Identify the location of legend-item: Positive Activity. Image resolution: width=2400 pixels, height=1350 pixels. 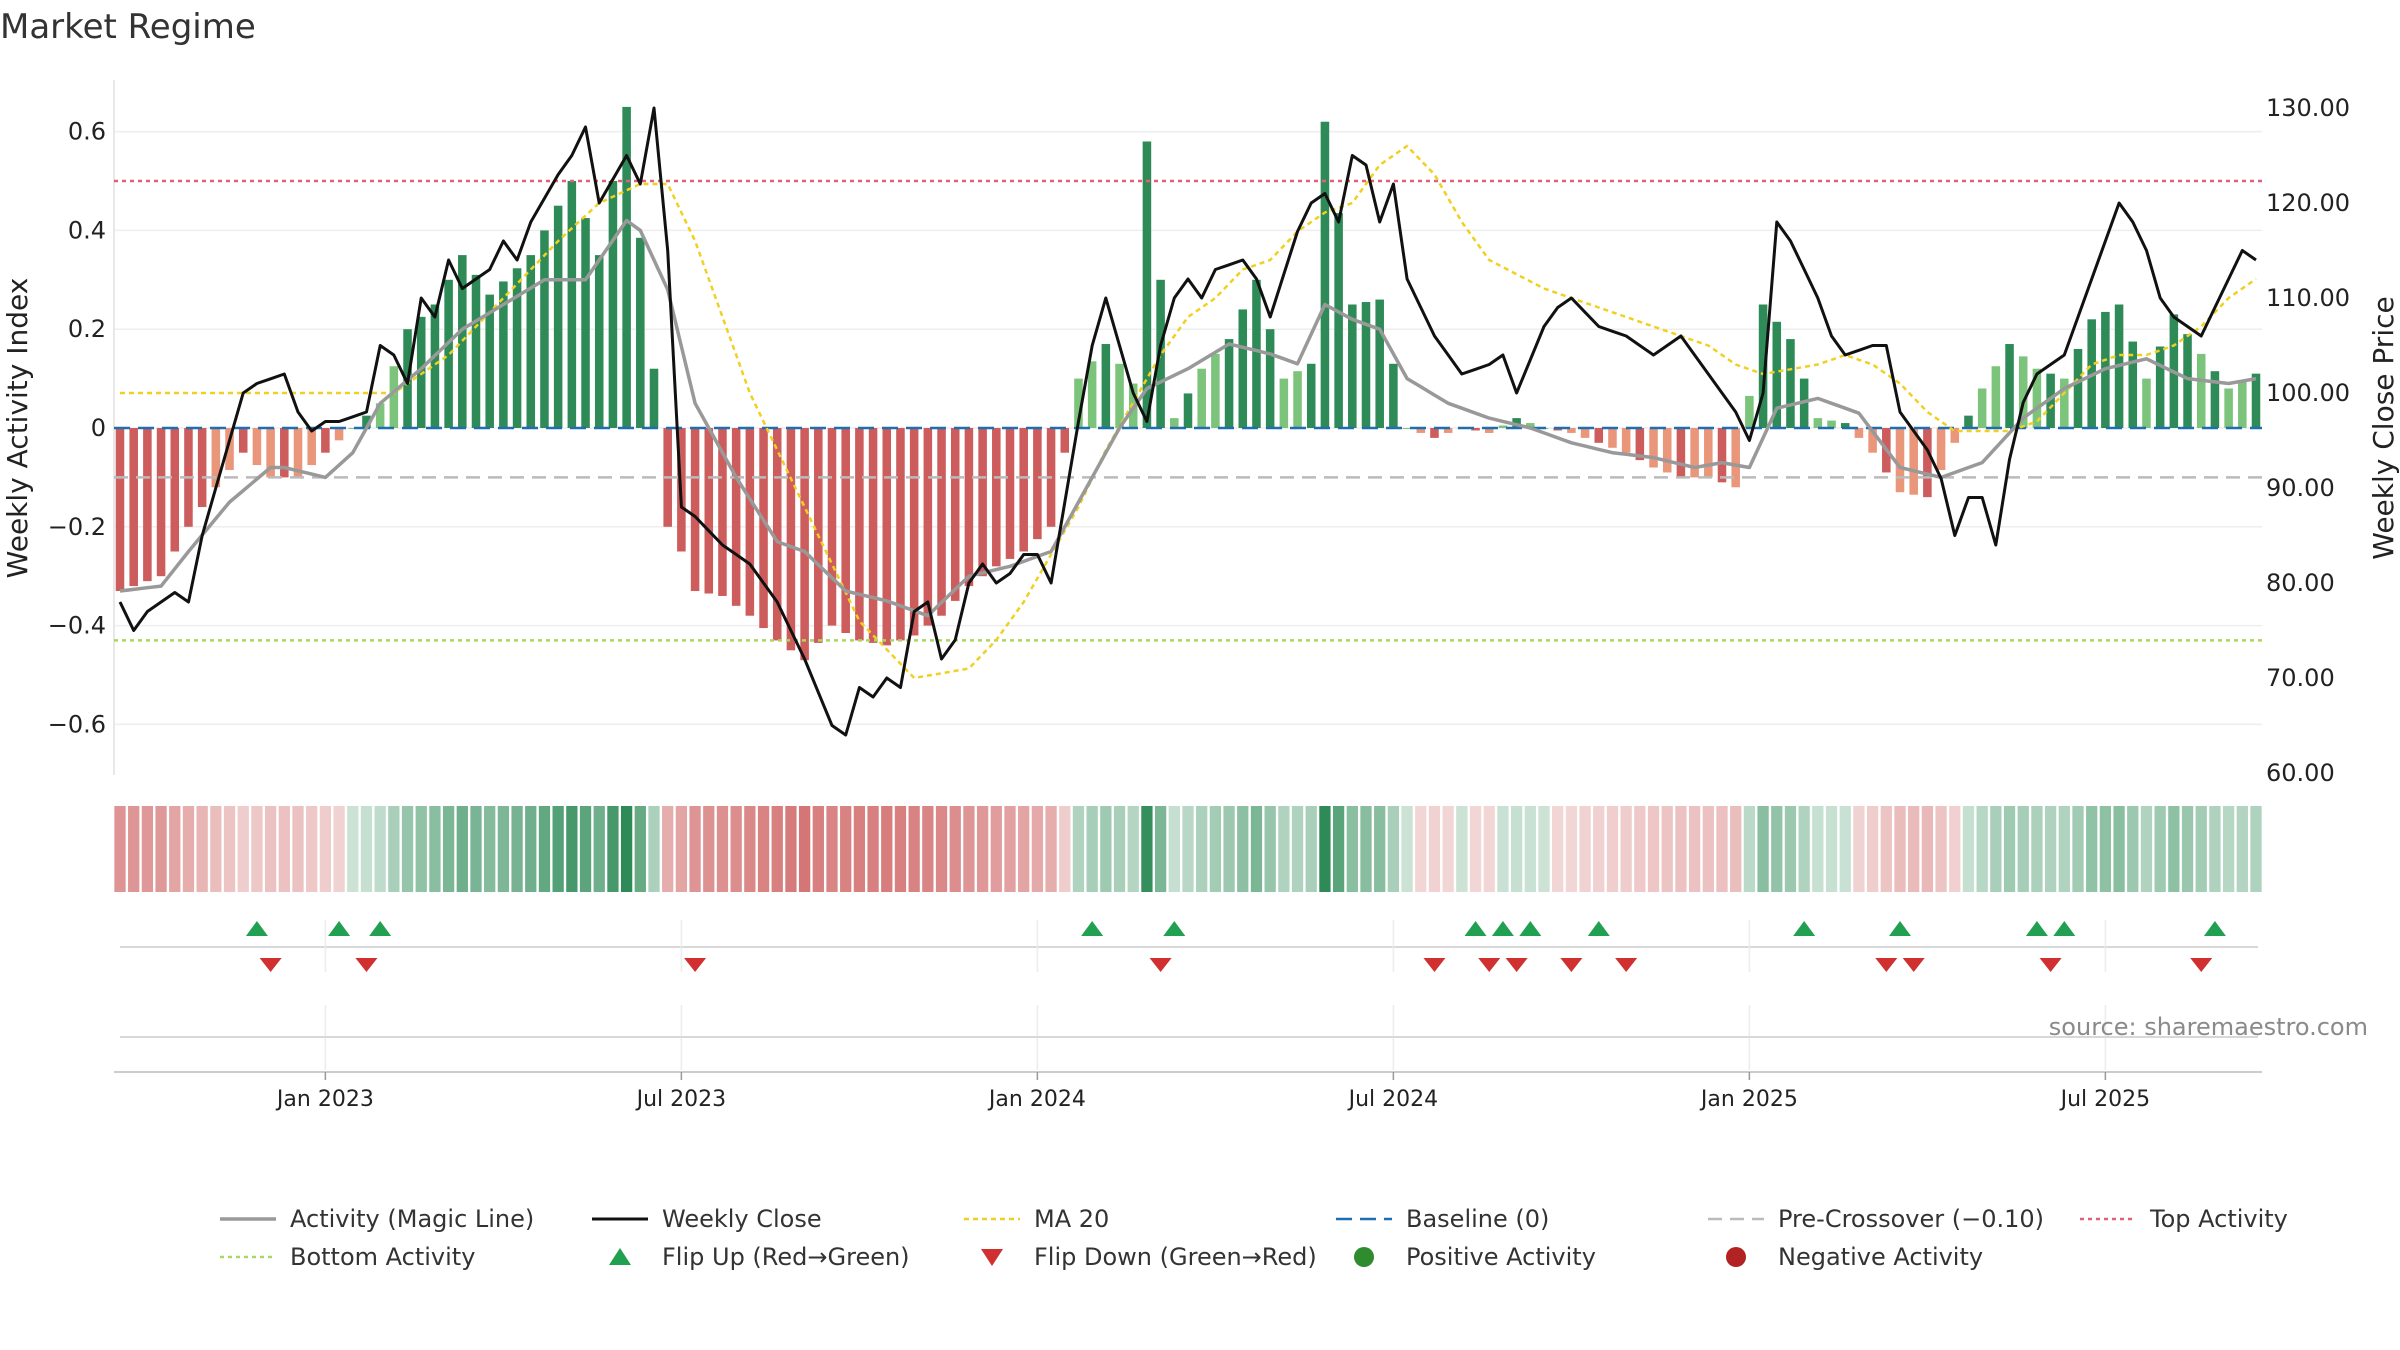
(1475, 1257).